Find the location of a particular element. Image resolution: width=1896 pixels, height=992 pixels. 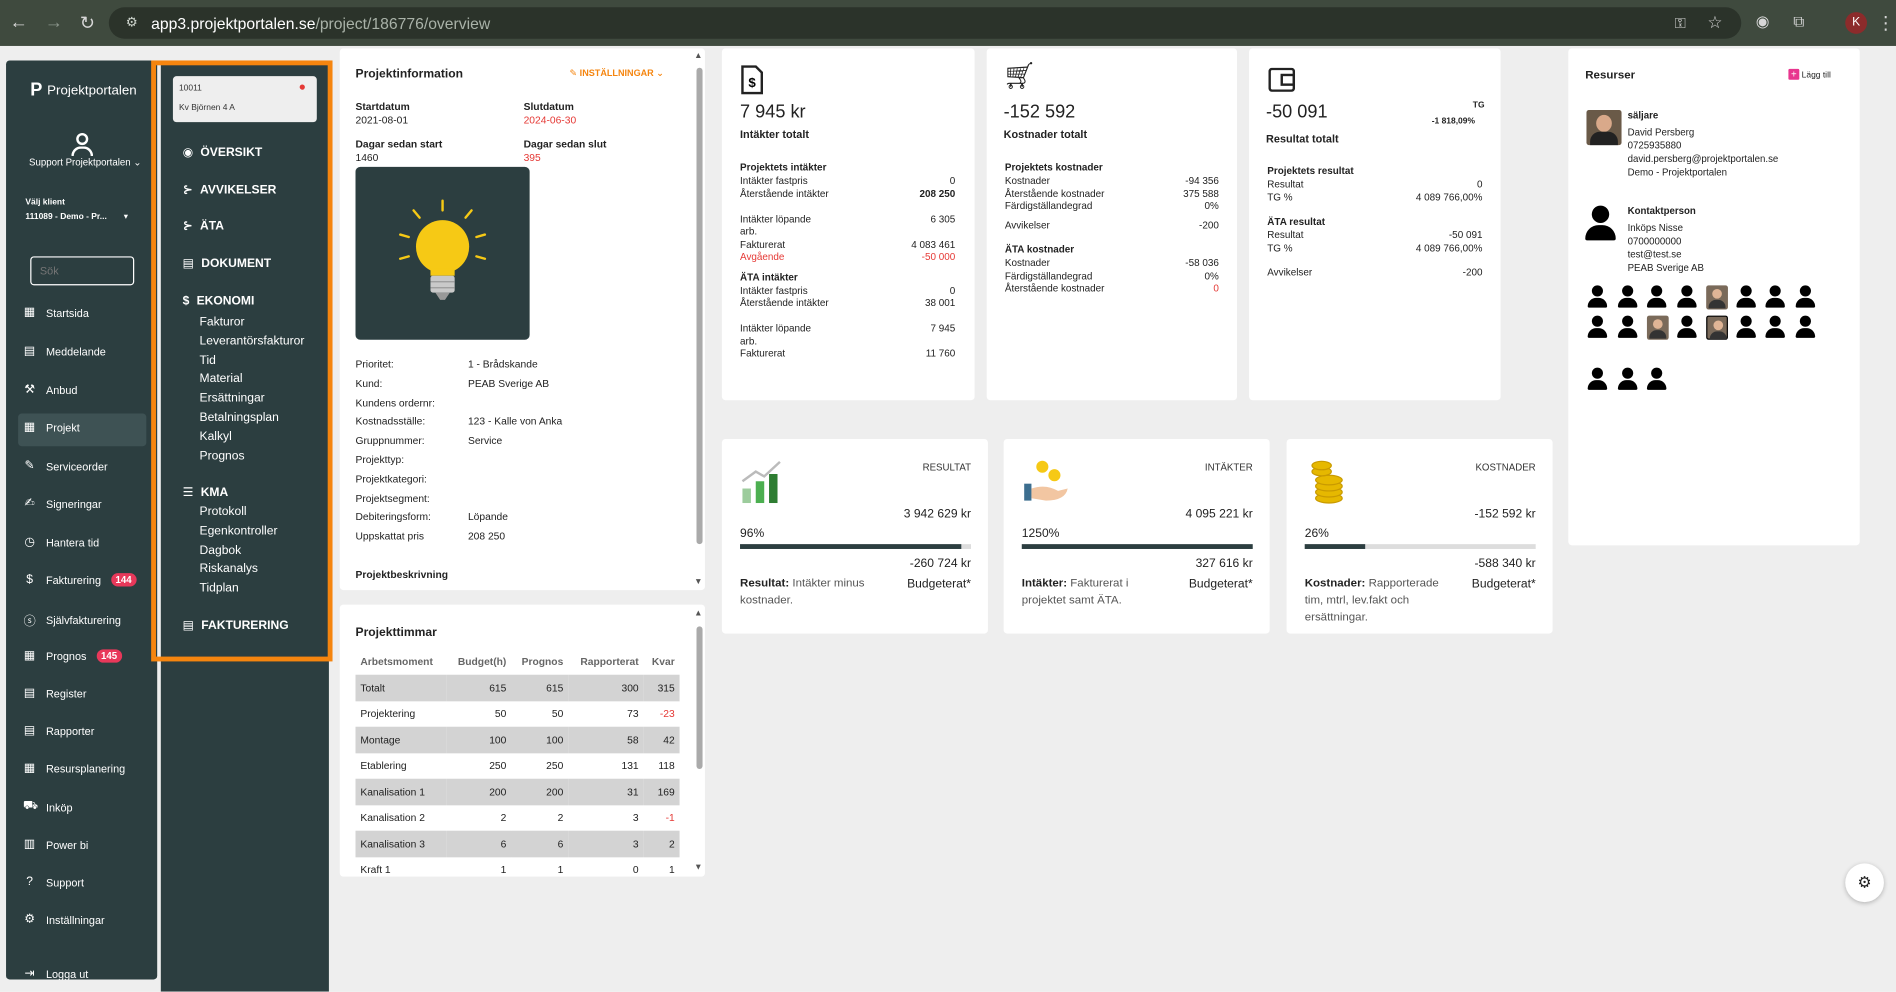

kma-item: Egenkontroller is located at coordinates (238, 531).